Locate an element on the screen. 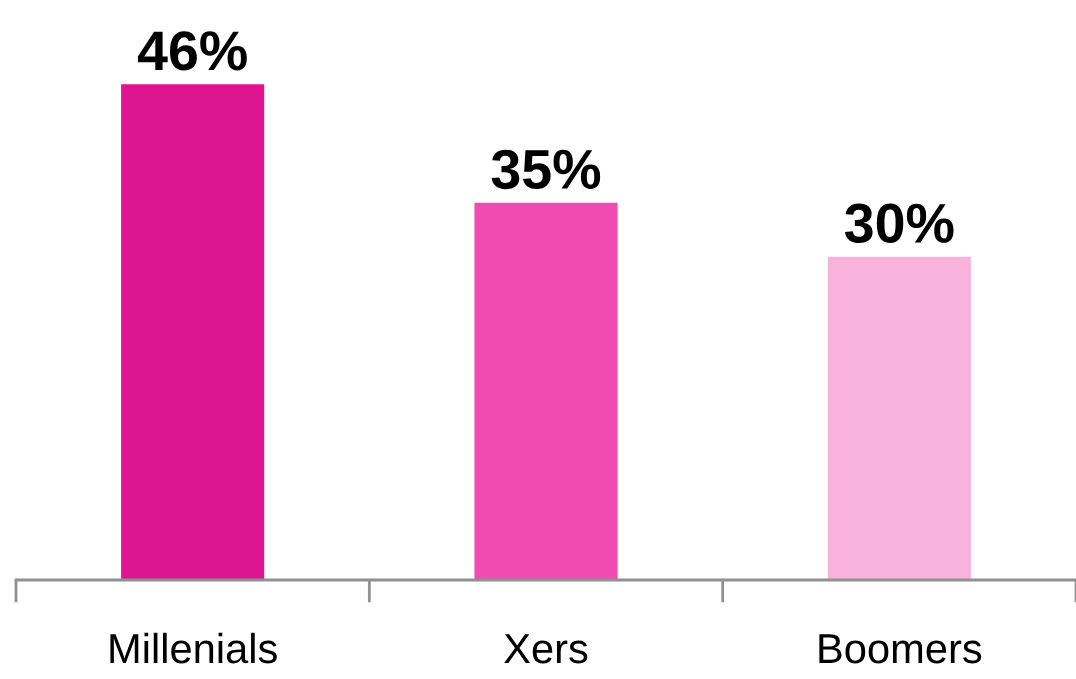 The image size is (1076, 679). x-tick-label: Millenials is located at coordinates (193, 648).